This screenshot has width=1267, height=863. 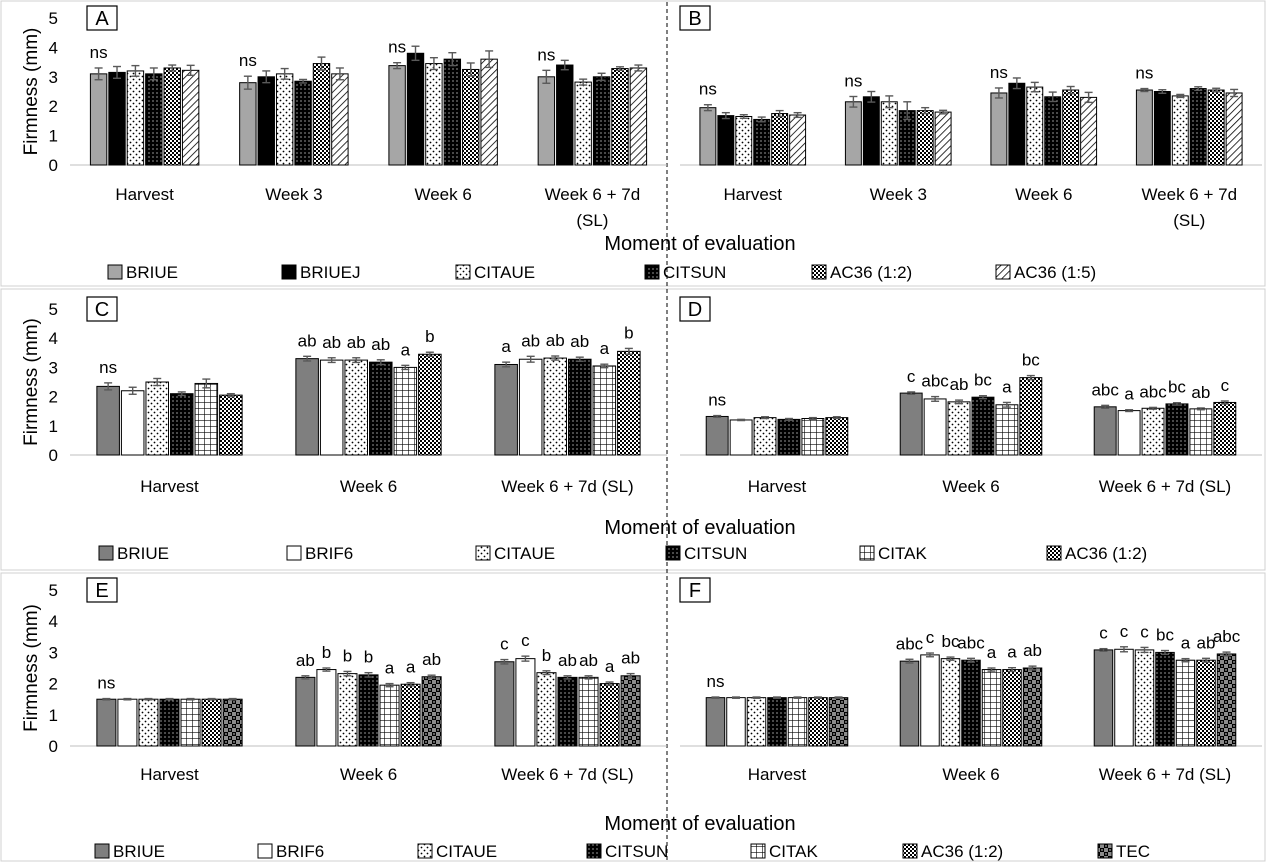 What do you see at coordinates (53, 426) in the screenshot?
I see `y-tick-label: 1` at bounding box center [53, 426].